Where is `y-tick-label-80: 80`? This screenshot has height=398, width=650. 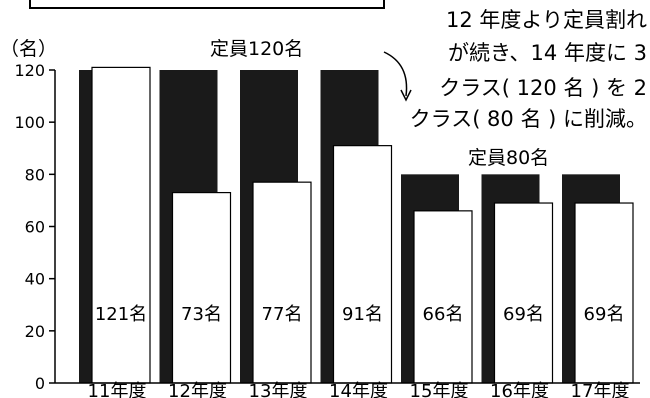 y-tick-label-80: 80 is located at coordinates (35, 174).